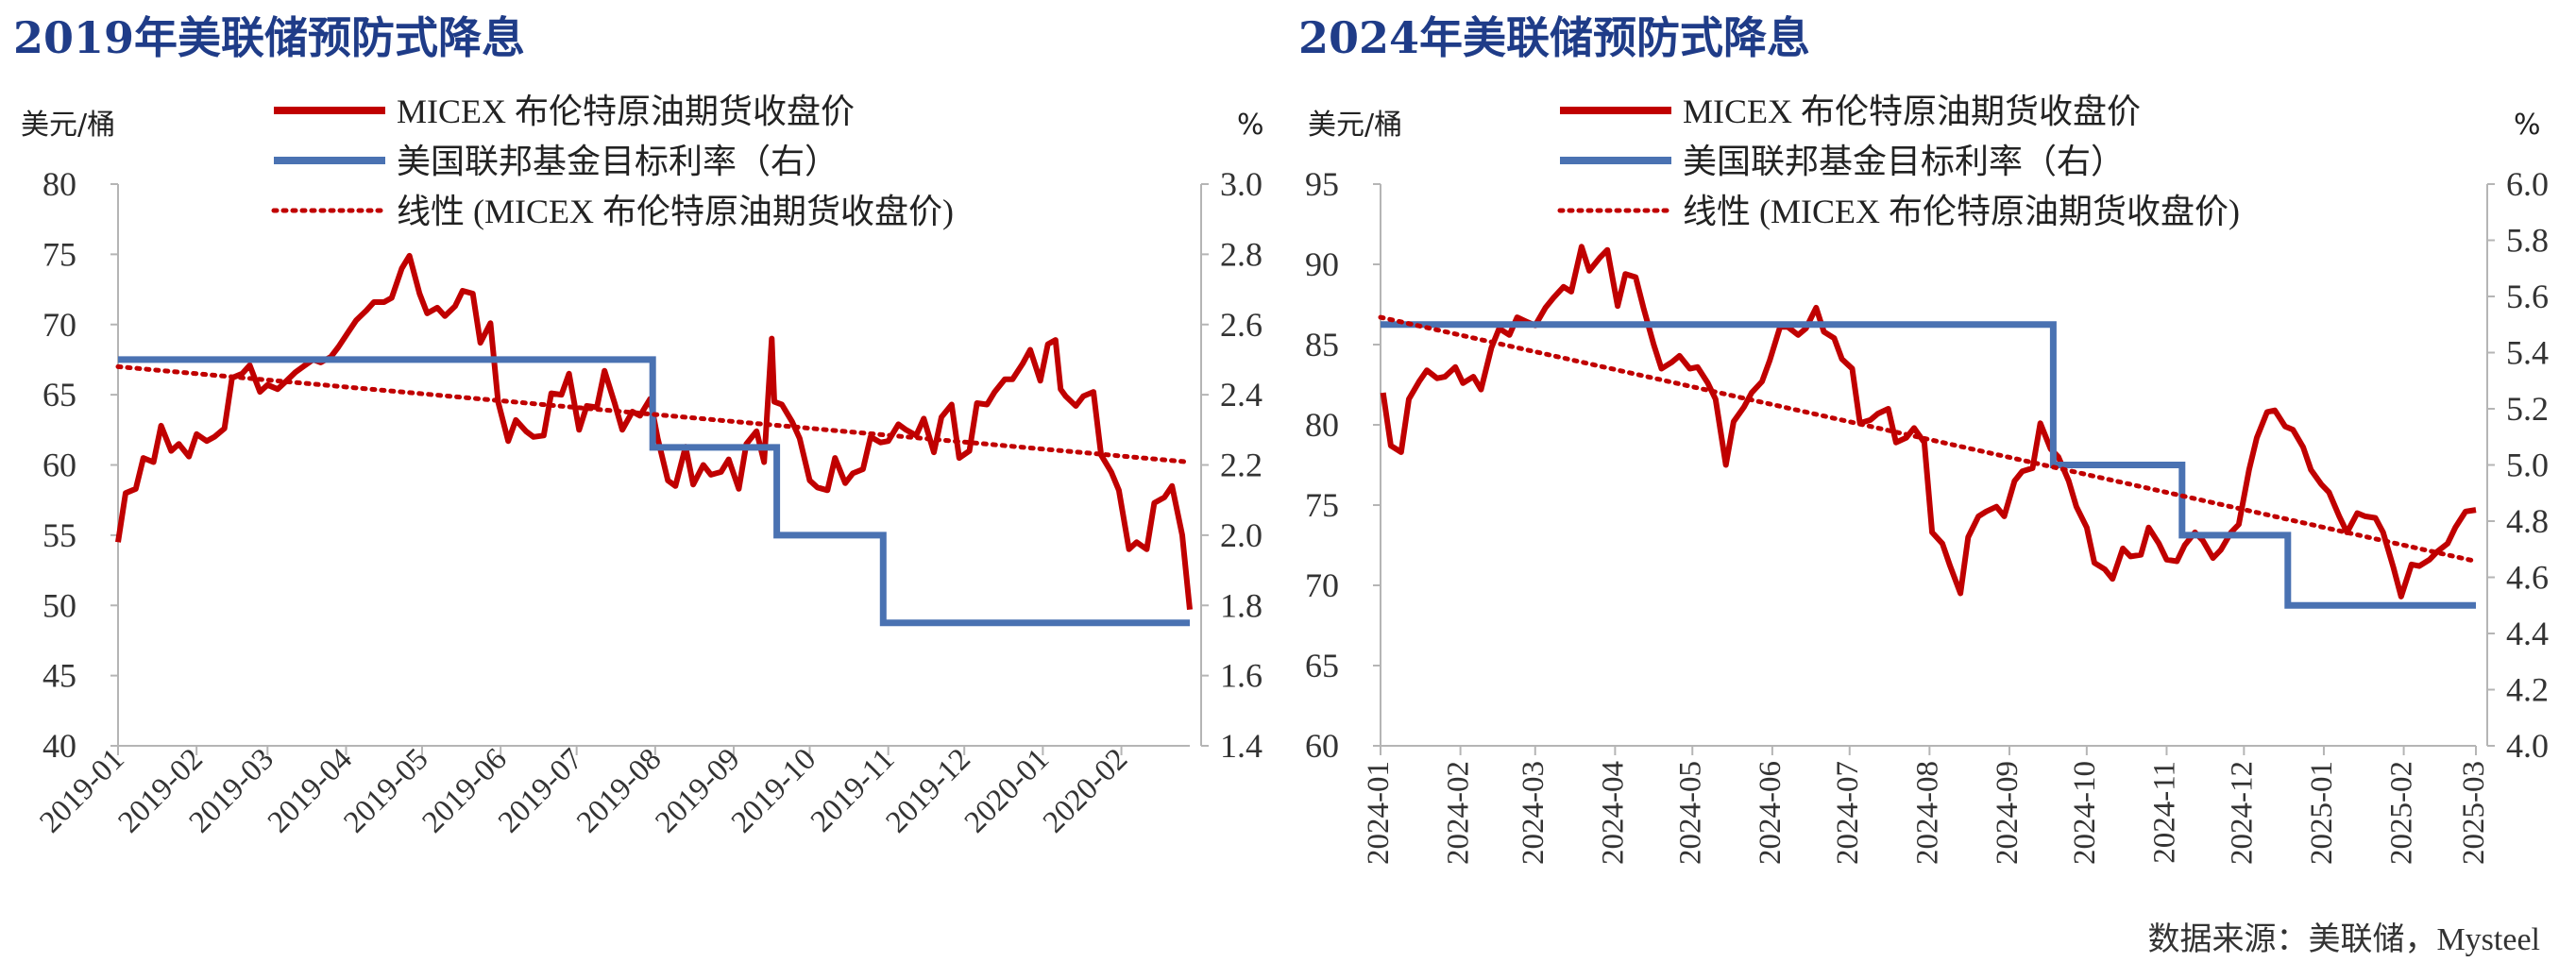 The width and height of the screenshot is (2576, 979). I want to click on left-tick-label: 55, so click(59, 535).